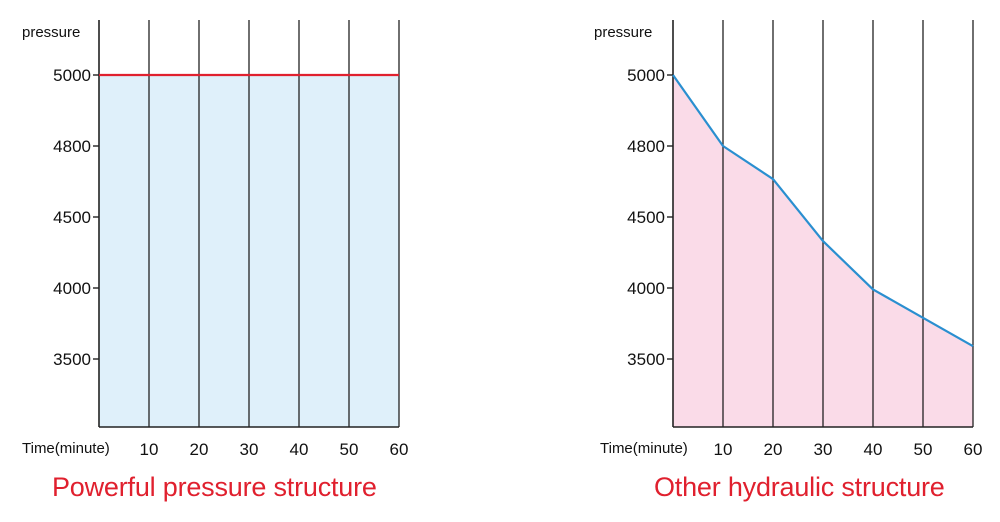  What do you see at coordinates (214, 487) in the screenshot?
I see `chart-title-powerful: Powerful pressure structure` at bounding box center [214, 487].